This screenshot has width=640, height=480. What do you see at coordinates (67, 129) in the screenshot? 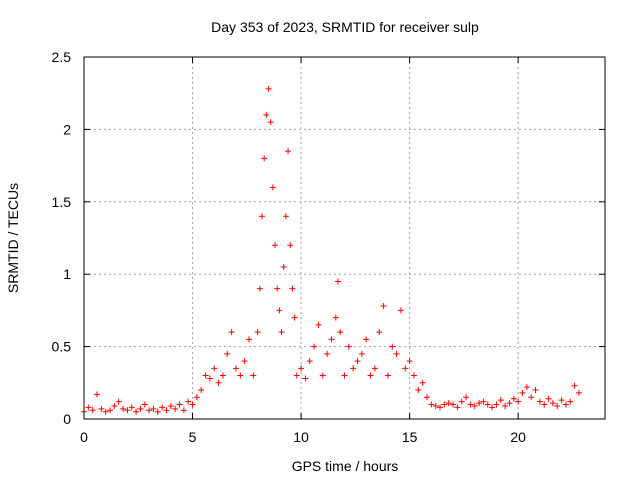
I see `y-tick-label: 2` at bounding box center [67, 129].